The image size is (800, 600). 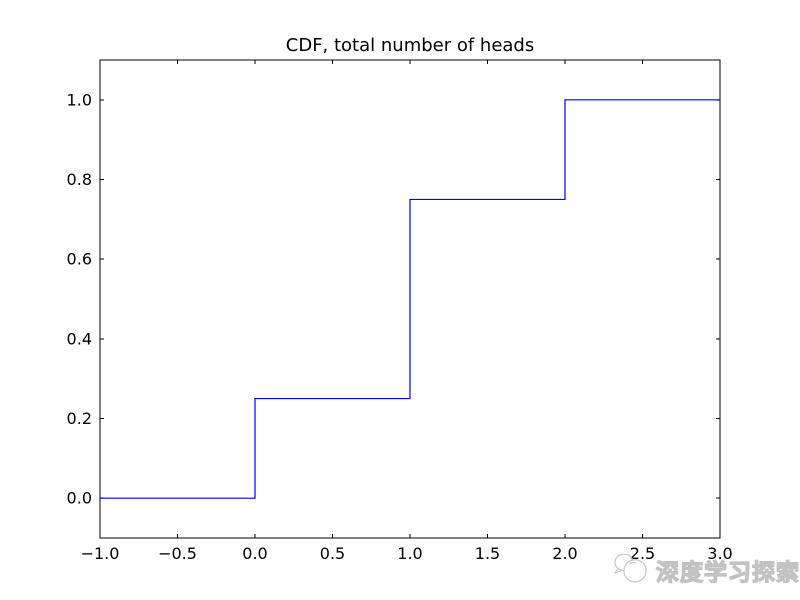 I want to click on y-tick-label: 0.4, so click(x=79, y=338).